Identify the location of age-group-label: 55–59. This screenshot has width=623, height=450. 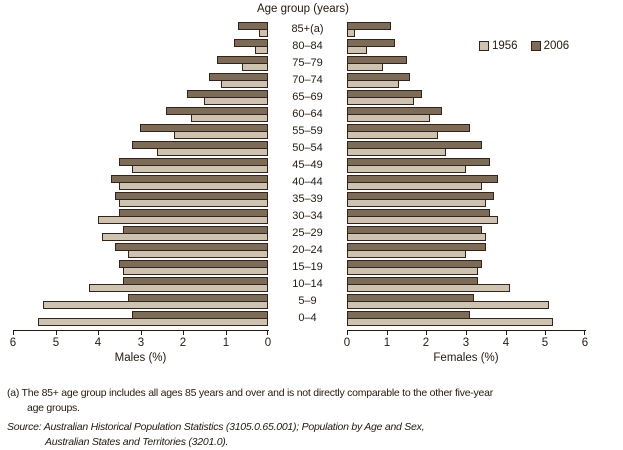
(307, 131).